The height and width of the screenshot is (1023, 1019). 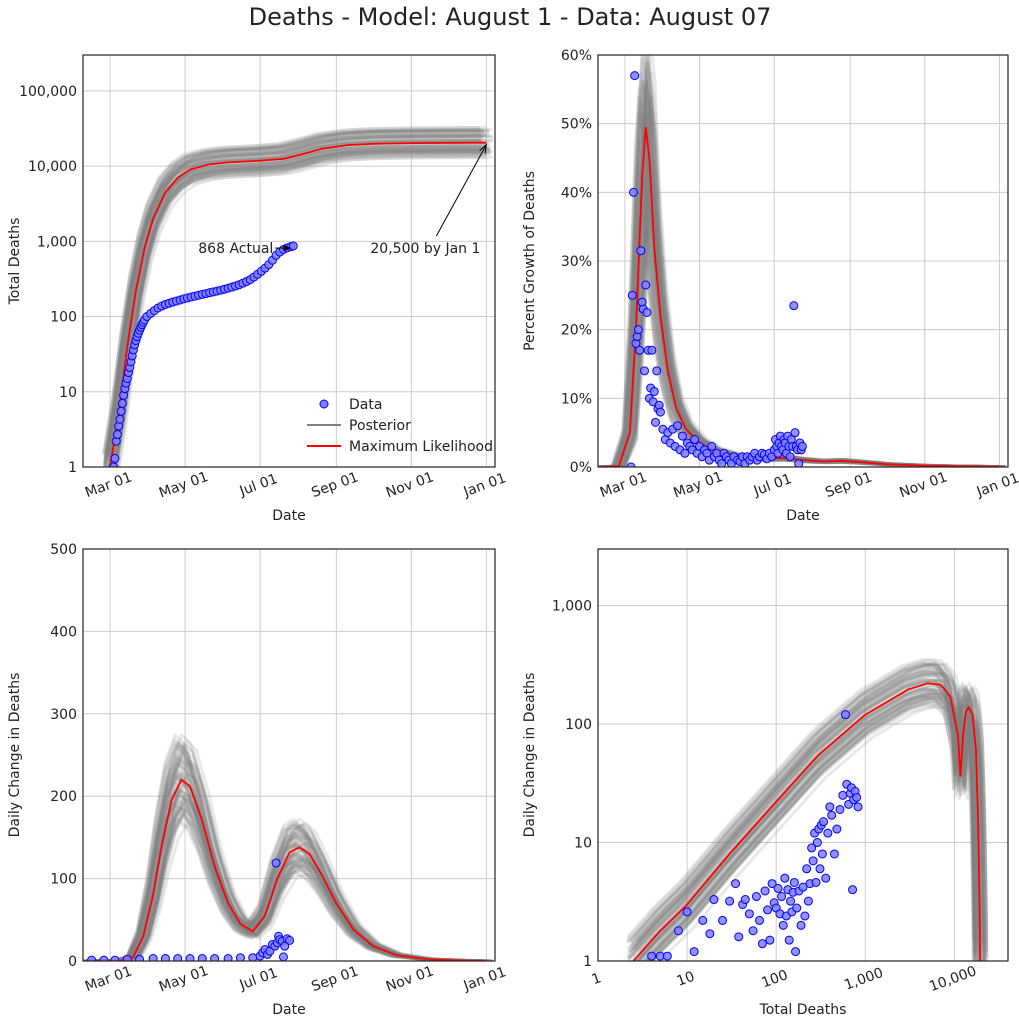 What do you see at coordinates (698, 485) in the screenshot?
I see `x-tick-label: May 01` at bounding box center [698, 485].